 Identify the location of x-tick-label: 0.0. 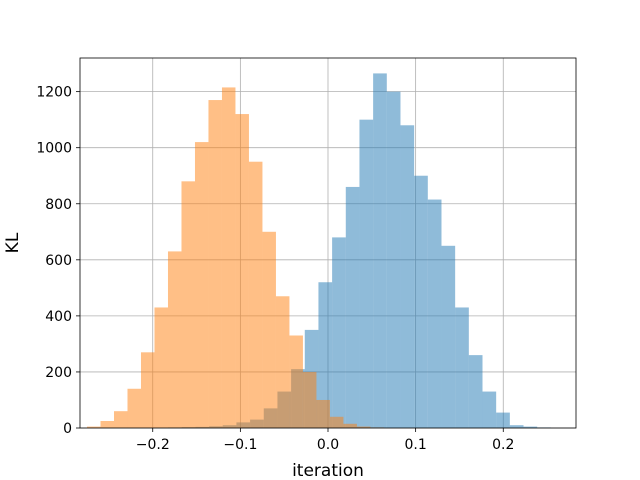
(328, 445).